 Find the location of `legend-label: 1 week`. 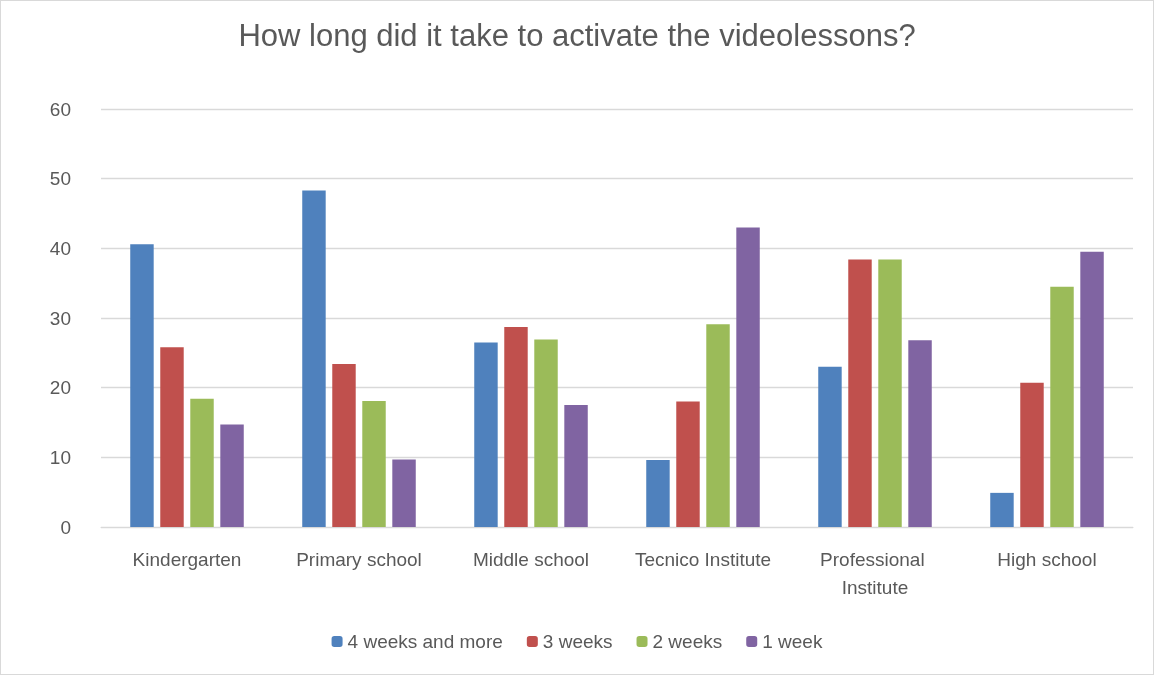

legend-label: 1 week is located at coordinates (792, 641).